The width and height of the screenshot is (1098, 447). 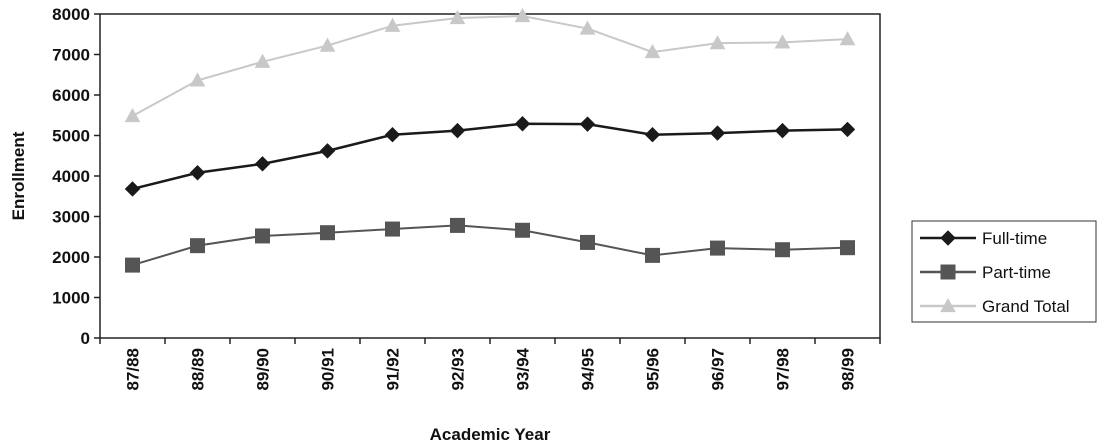 What do you see at coordinates (133, 369) in the screenshot?
I see `x-tick-label: 87/88` at bounding box center [133, 369].